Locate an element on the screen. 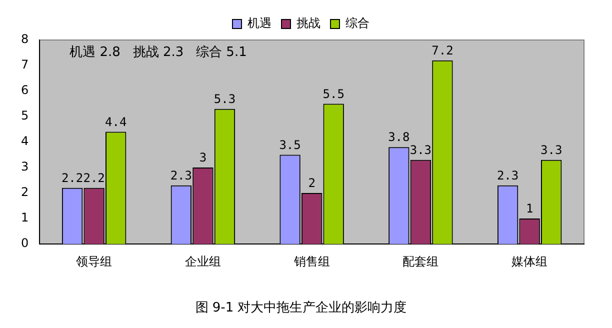 Image resolution: width=612 pixels, height=328 pixels. x-tick-label: 媒体组 is located at coordinates (530, 261).